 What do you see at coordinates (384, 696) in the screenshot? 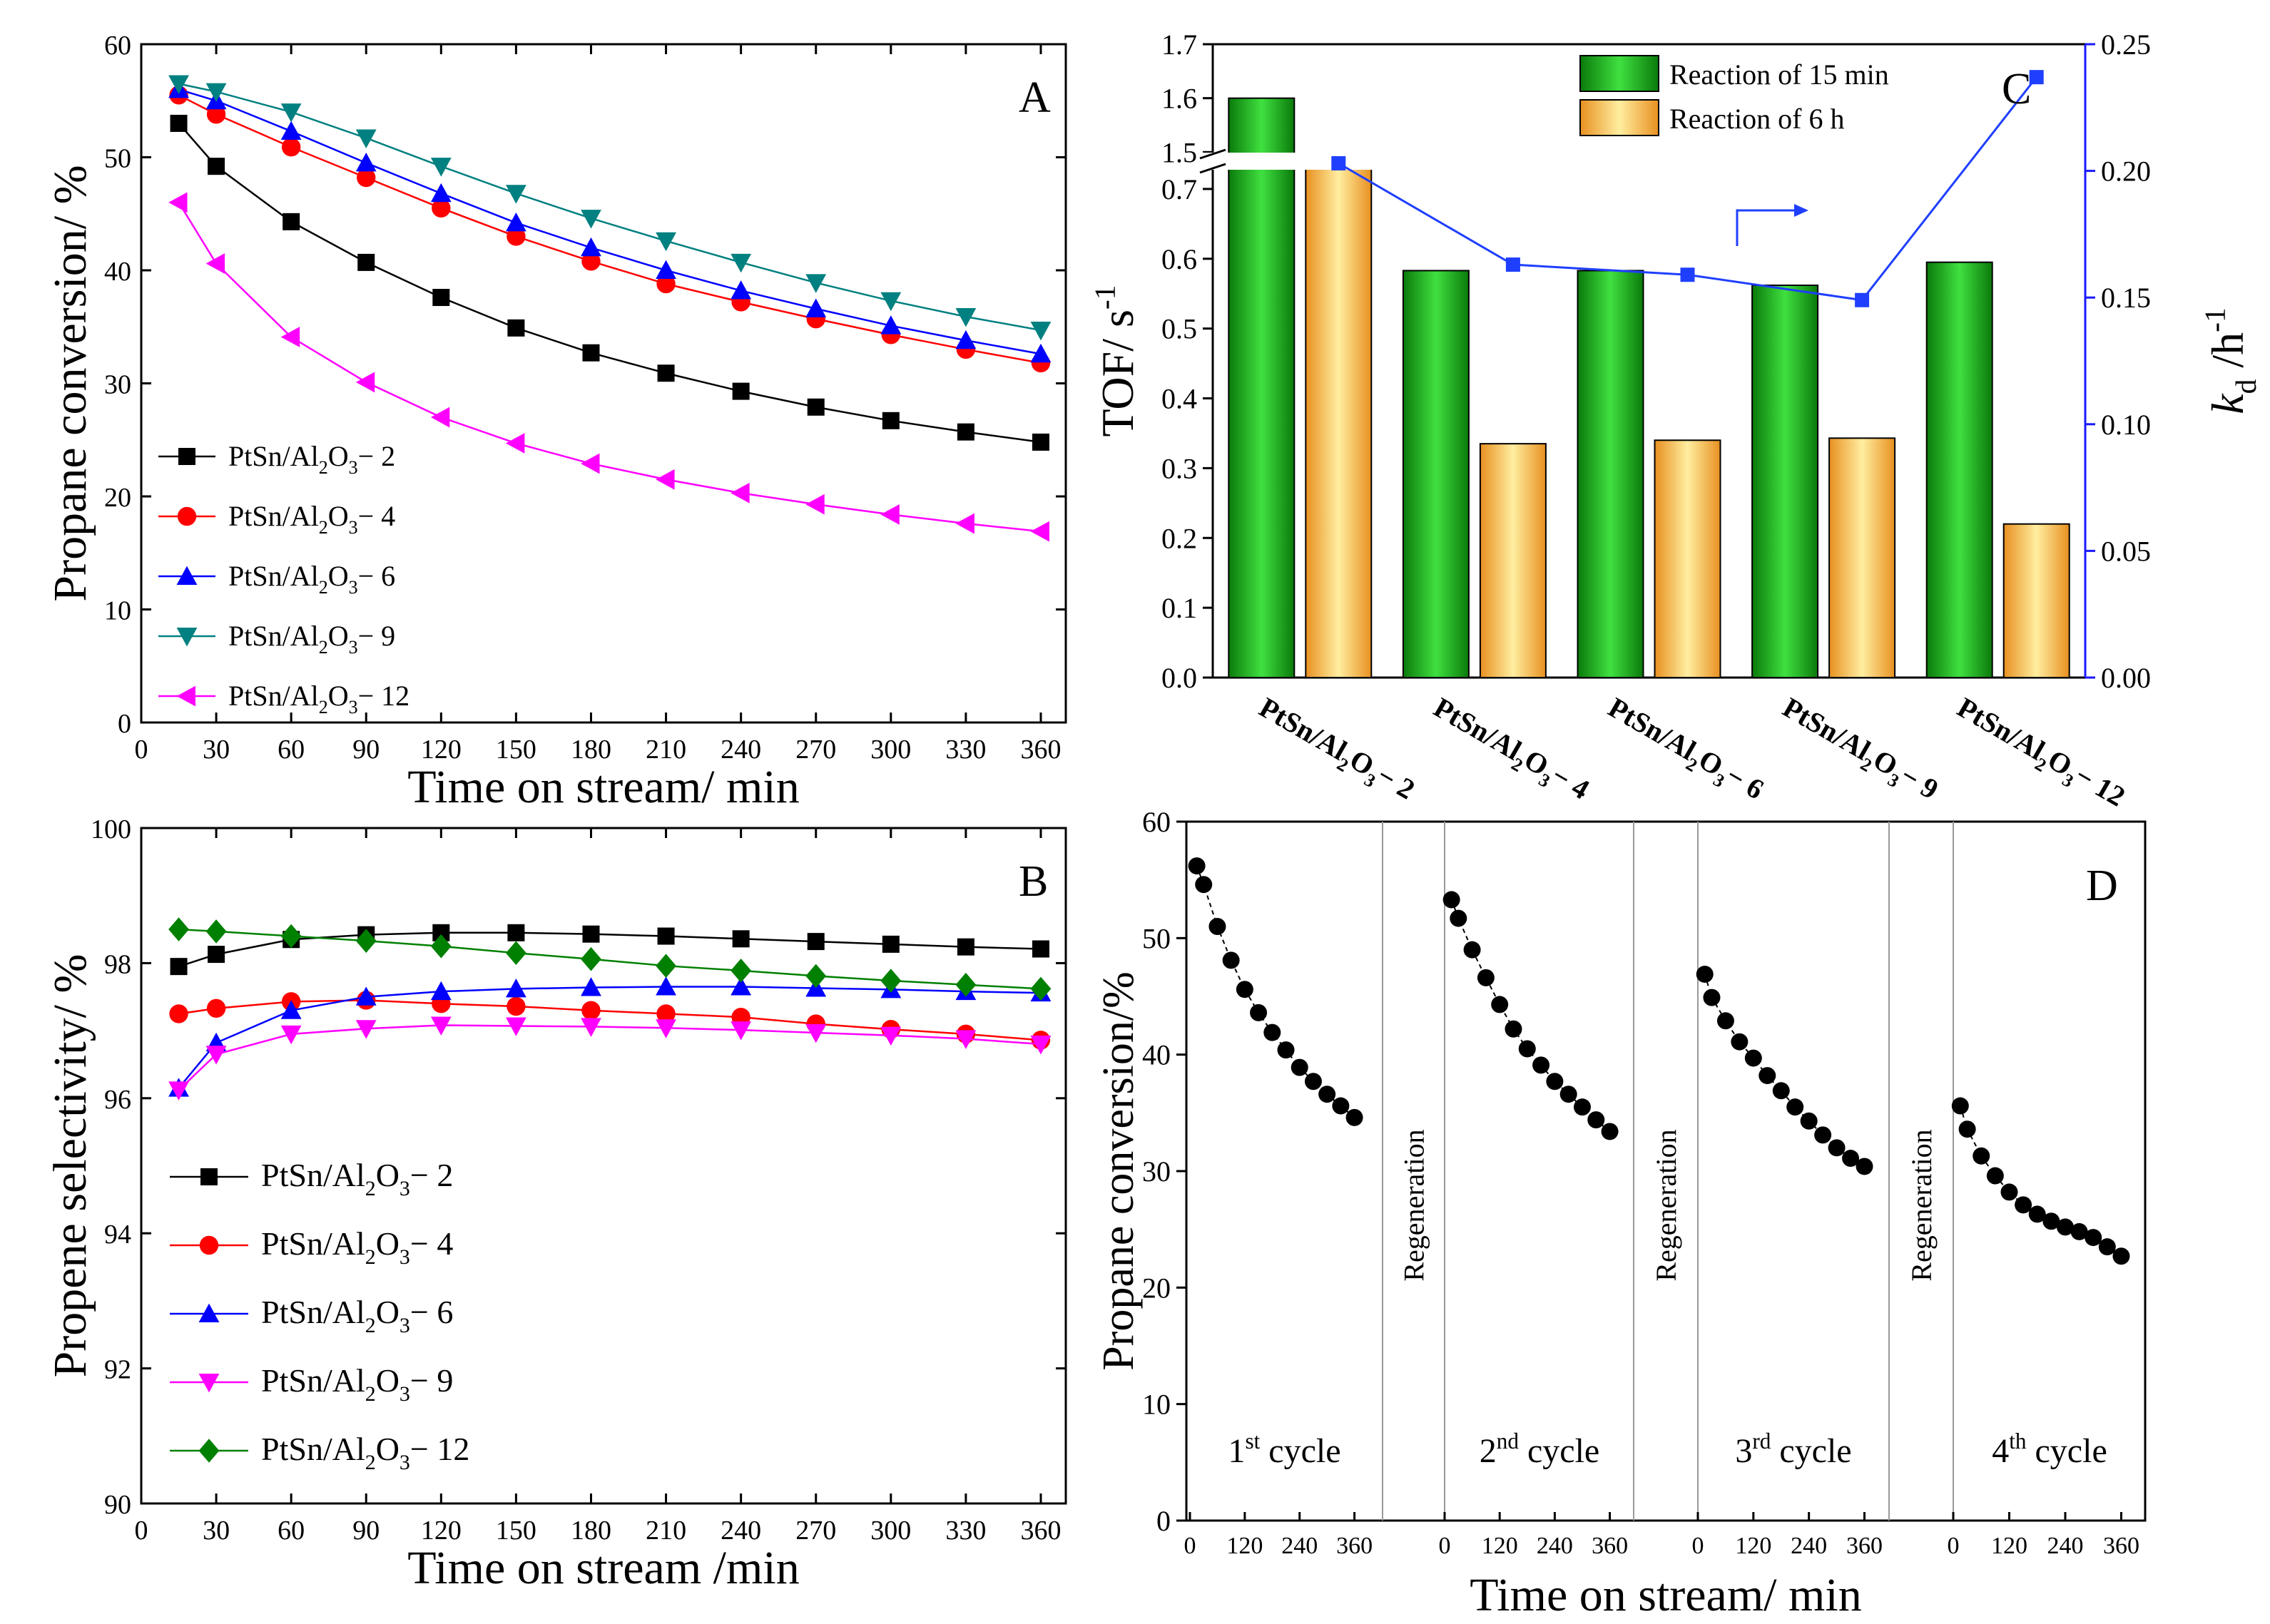
I see `text-part: − 12` at bounding box center [384, 696].